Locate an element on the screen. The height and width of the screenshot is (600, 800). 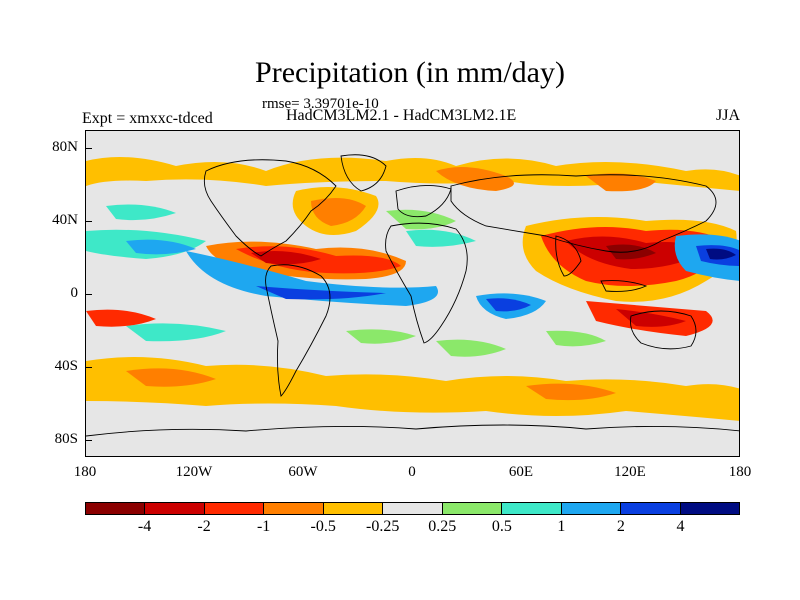
experiment-label: Expt = xmxxc-tdced is located at coordinates (147, 118).